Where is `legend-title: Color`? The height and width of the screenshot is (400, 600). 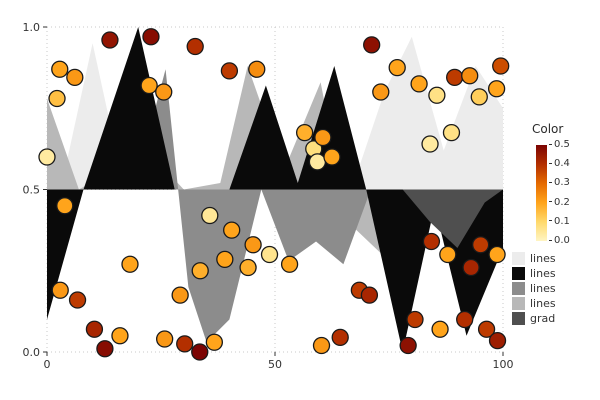
legend-title: Color is located at coordinates (548, 129).